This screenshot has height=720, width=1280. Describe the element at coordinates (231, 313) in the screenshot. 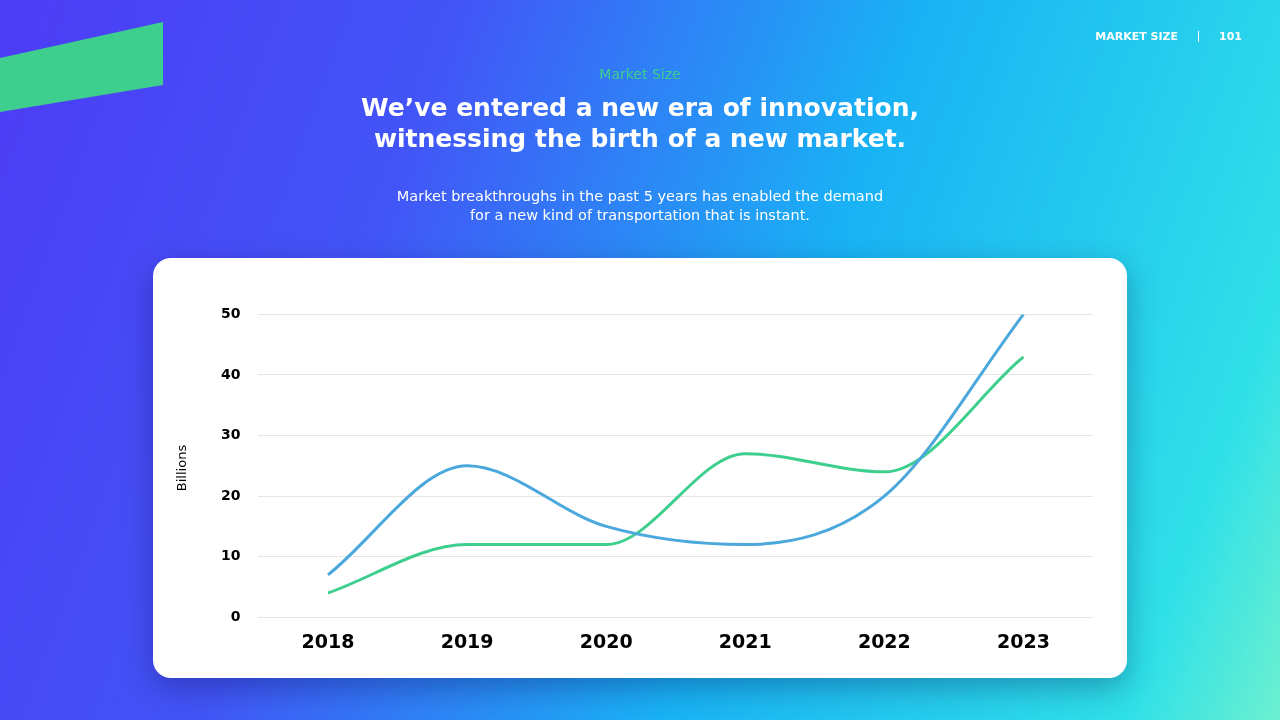

I see `y-tick-label: 50` at that location.